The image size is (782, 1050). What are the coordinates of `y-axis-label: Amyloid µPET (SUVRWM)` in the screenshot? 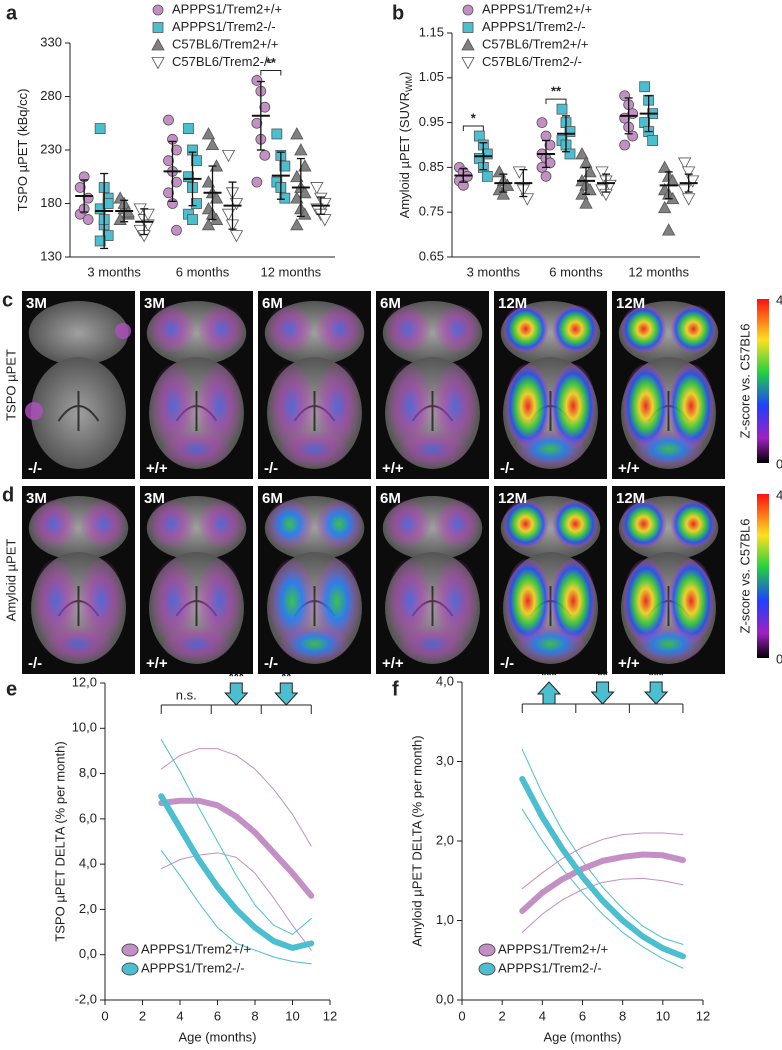 It's located at (405, 145).